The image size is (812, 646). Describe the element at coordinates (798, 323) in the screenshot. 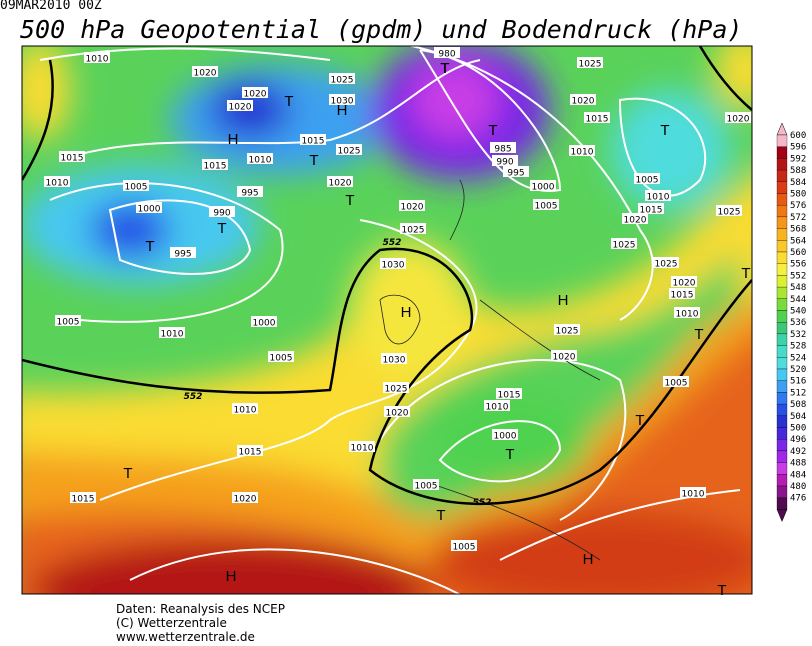

I see `colorbar-label: 536` at that location.